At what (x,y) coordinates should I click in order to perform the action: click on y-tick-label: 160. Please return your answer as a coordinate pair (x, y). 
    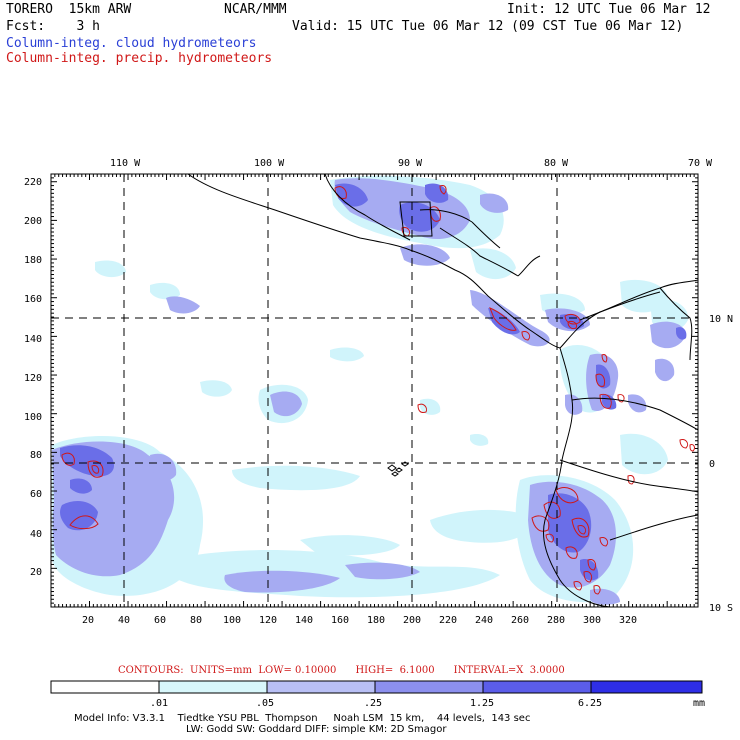
    Looking at the image, I should click on (33, 299).